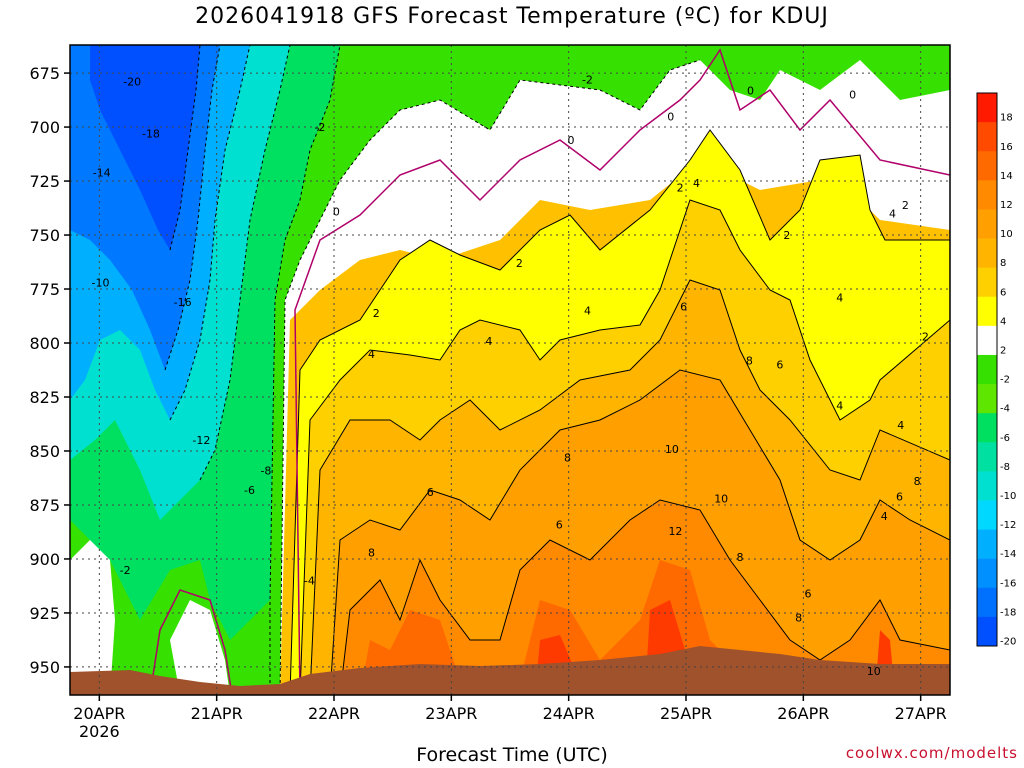  I want to click on isotherm-0c-low, so click(191, 642).